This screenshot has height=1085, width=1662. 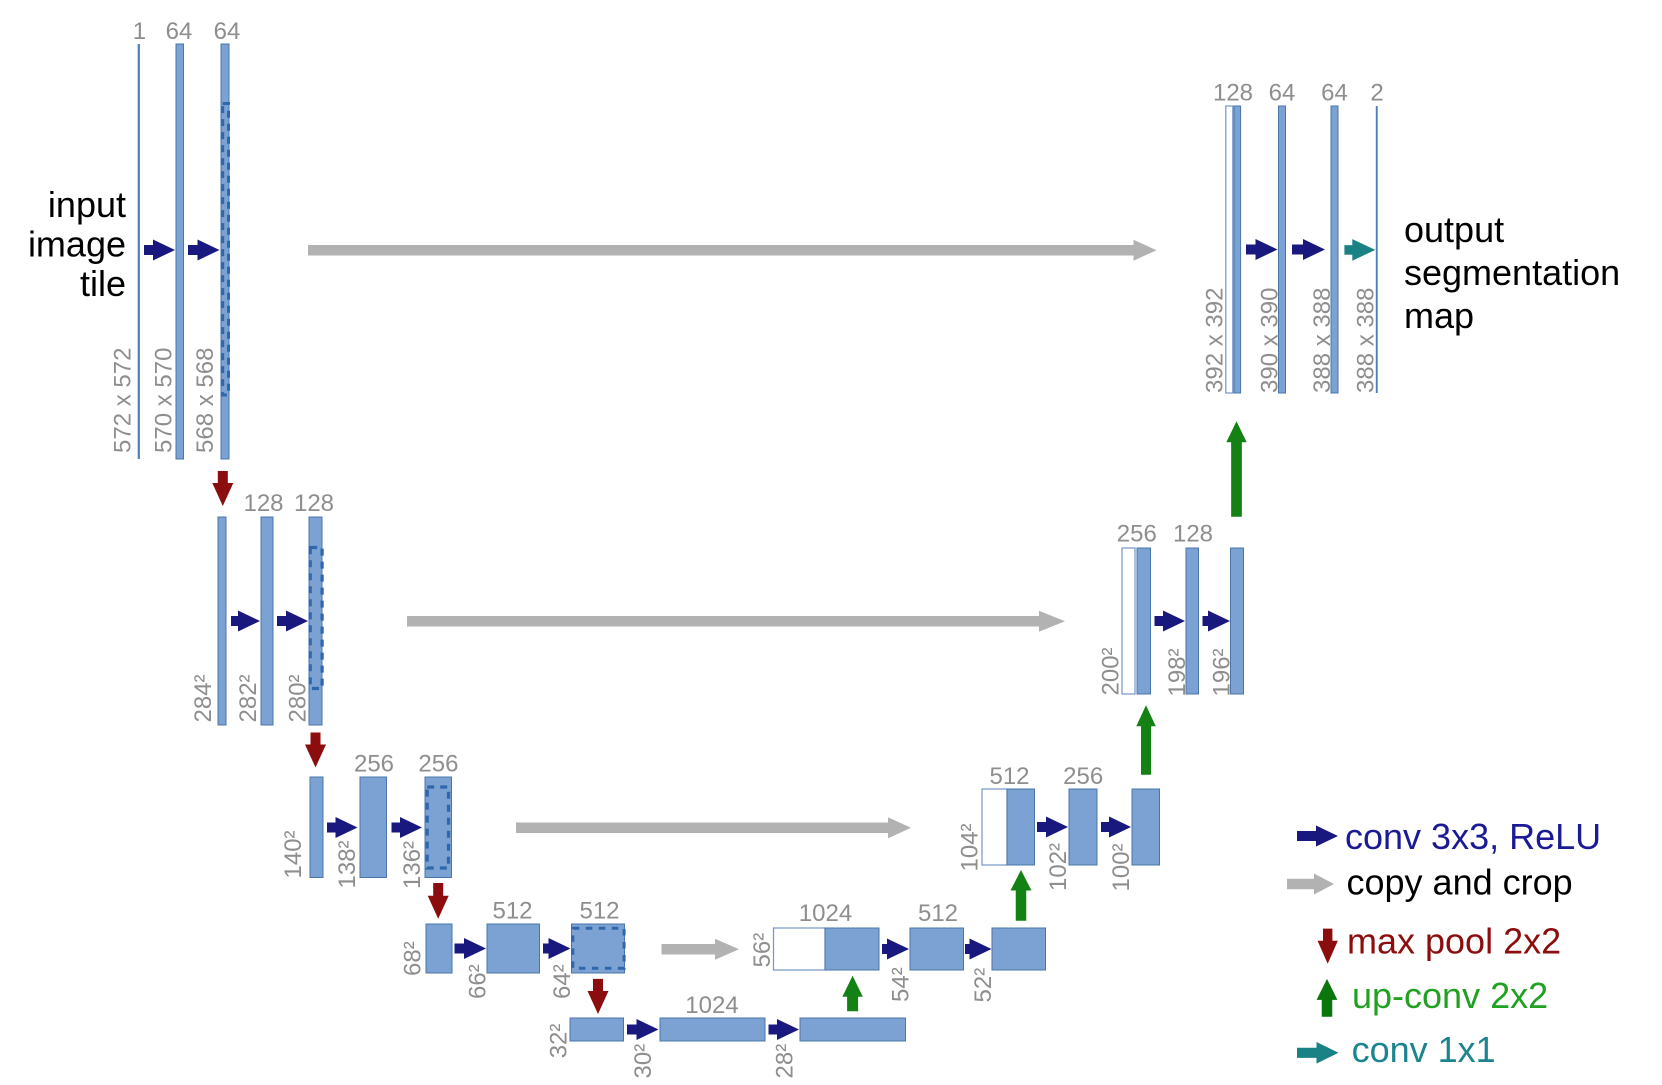 I want to click on svg-text: 66², so click(x=478, y=981).